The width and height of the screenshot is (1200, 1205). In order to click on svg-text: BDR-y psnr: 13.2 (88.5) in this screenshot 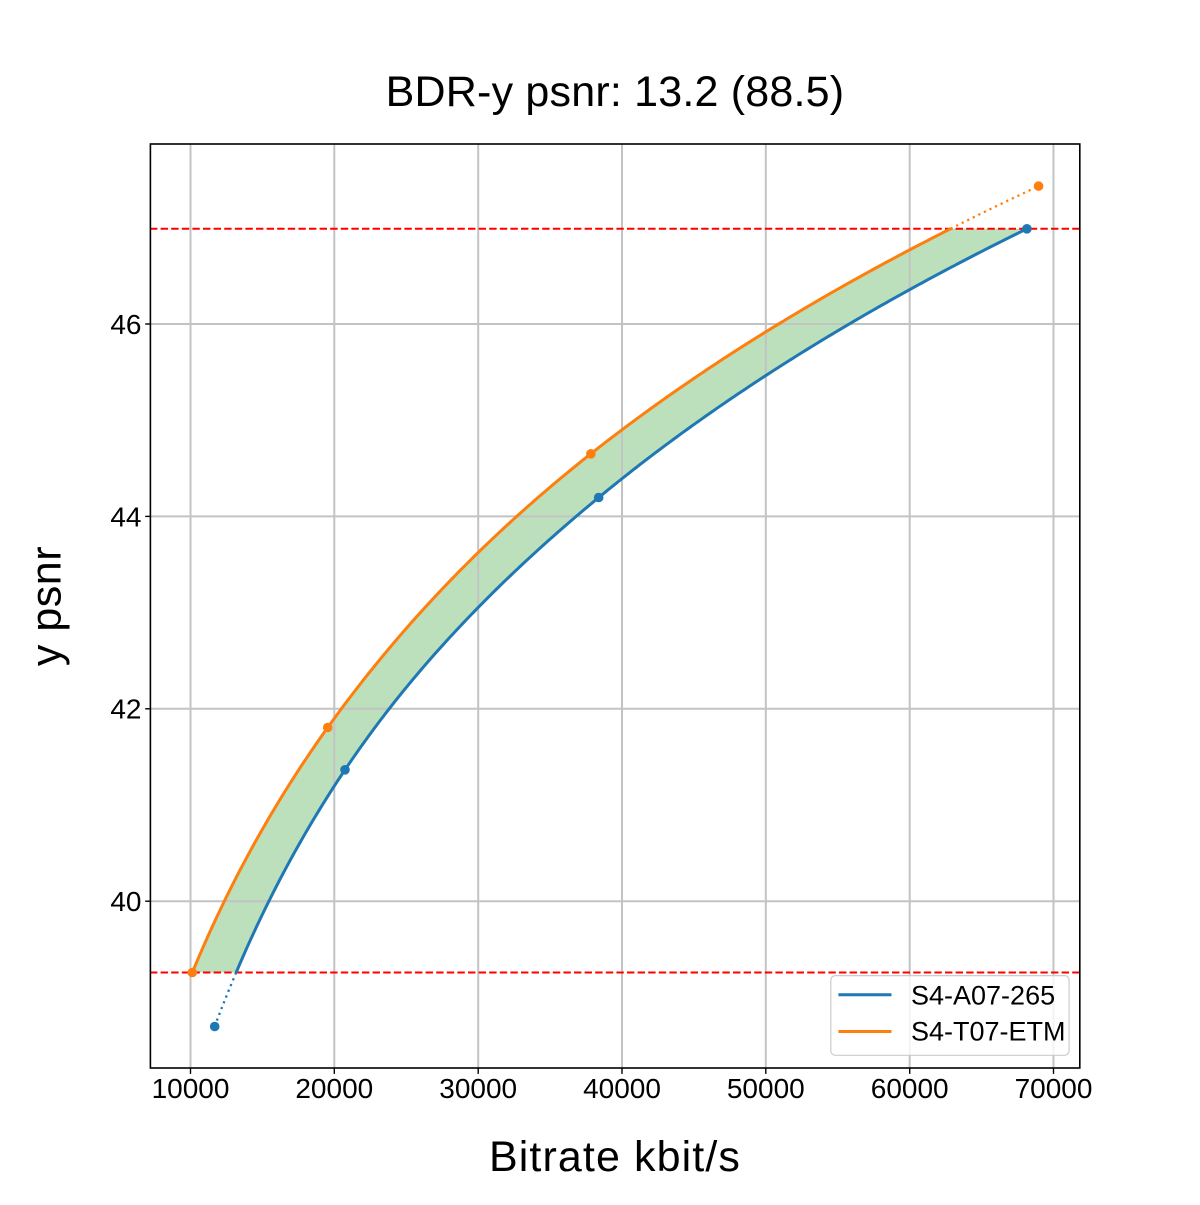, I will do `click(615, 92)`.